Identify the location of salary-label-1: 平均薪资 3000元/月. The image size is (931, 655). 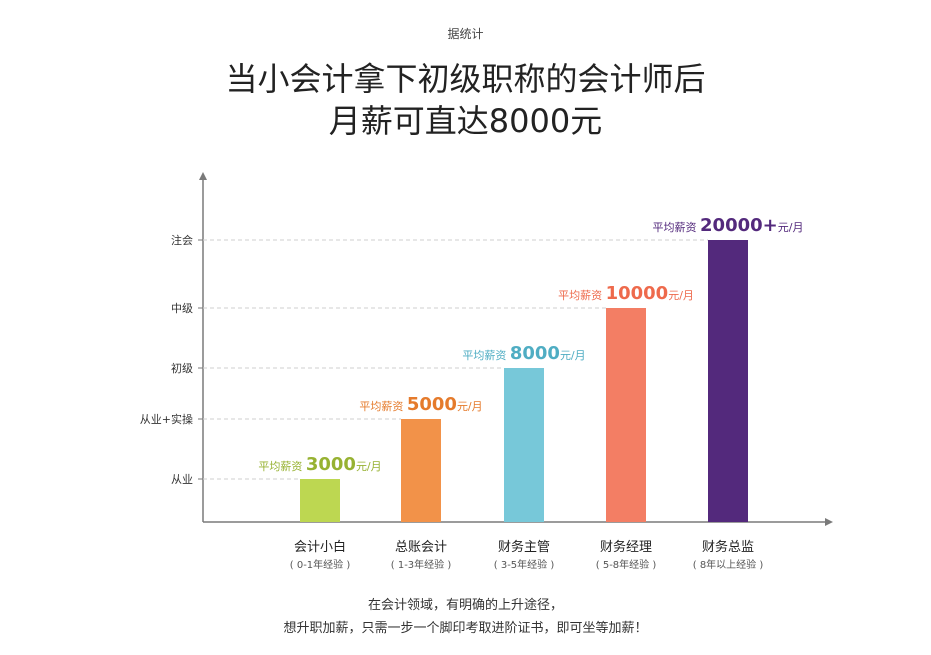
(319, 464).